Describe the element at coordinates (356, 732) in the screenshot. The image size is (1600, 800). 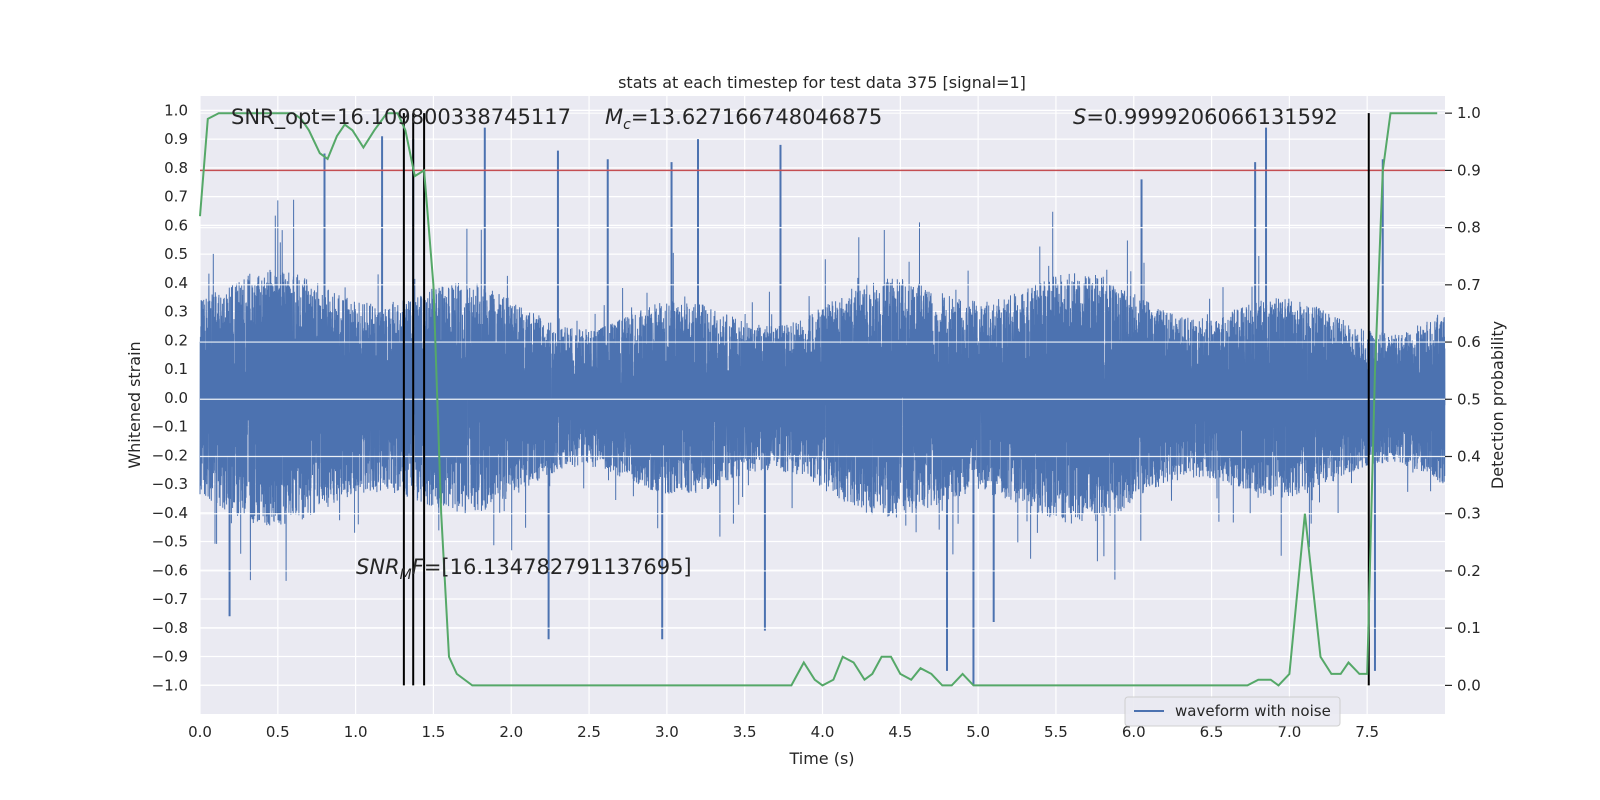
I see `x-tick-label: 1.0` at that location.